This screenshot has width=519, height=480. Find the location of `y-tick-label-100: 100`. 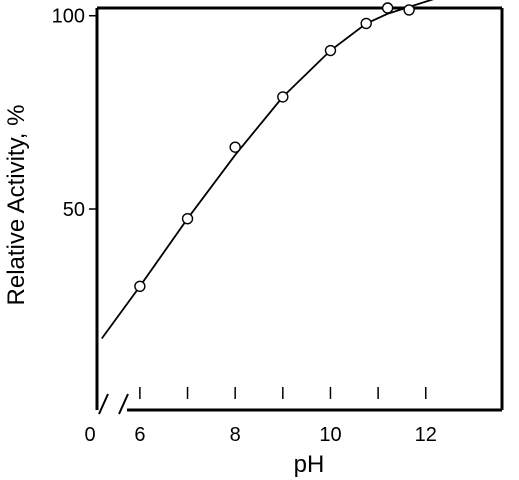

y-tick-label-100: 100 is located at coordinates (68, 17).